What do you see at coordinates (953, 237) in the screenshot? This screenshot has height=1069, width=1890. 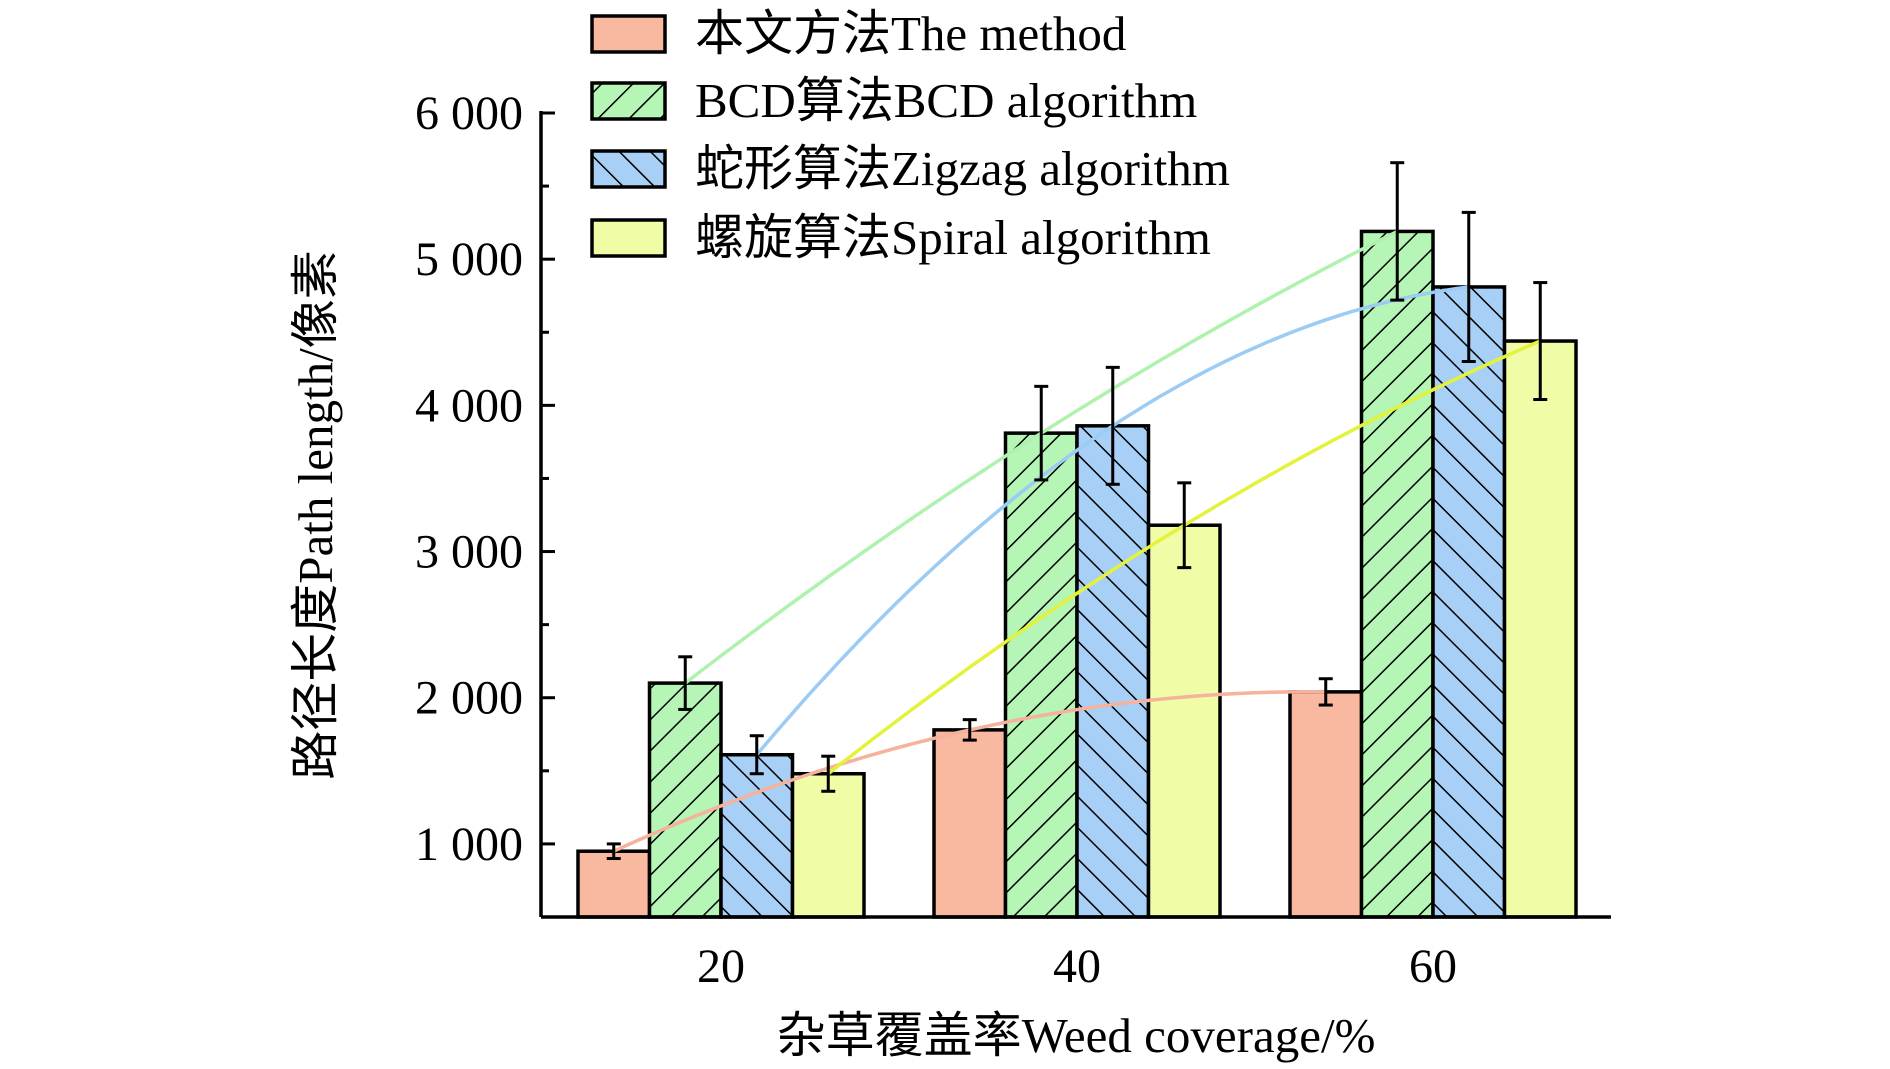 I see `legend-label: 螺旋算法Spiral algorithm` at bounding box center [953, 237].